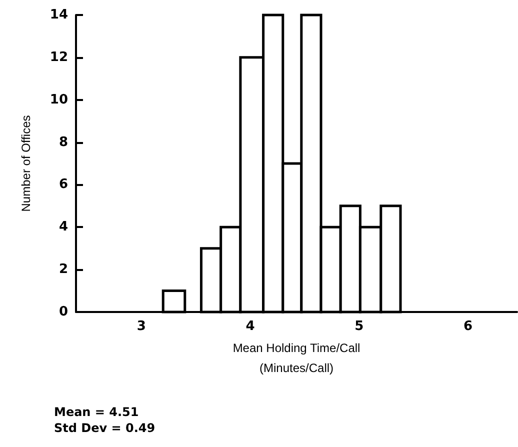 The height and width of the screenshot is (447, 518). I want to click on y-tick-label: 10, so click(59, 100).